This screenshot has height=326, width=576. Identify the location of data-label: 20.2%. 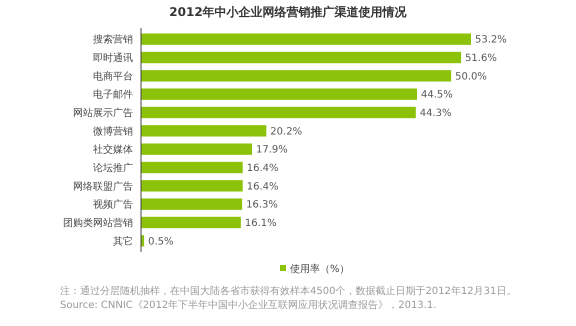
(286, 132).